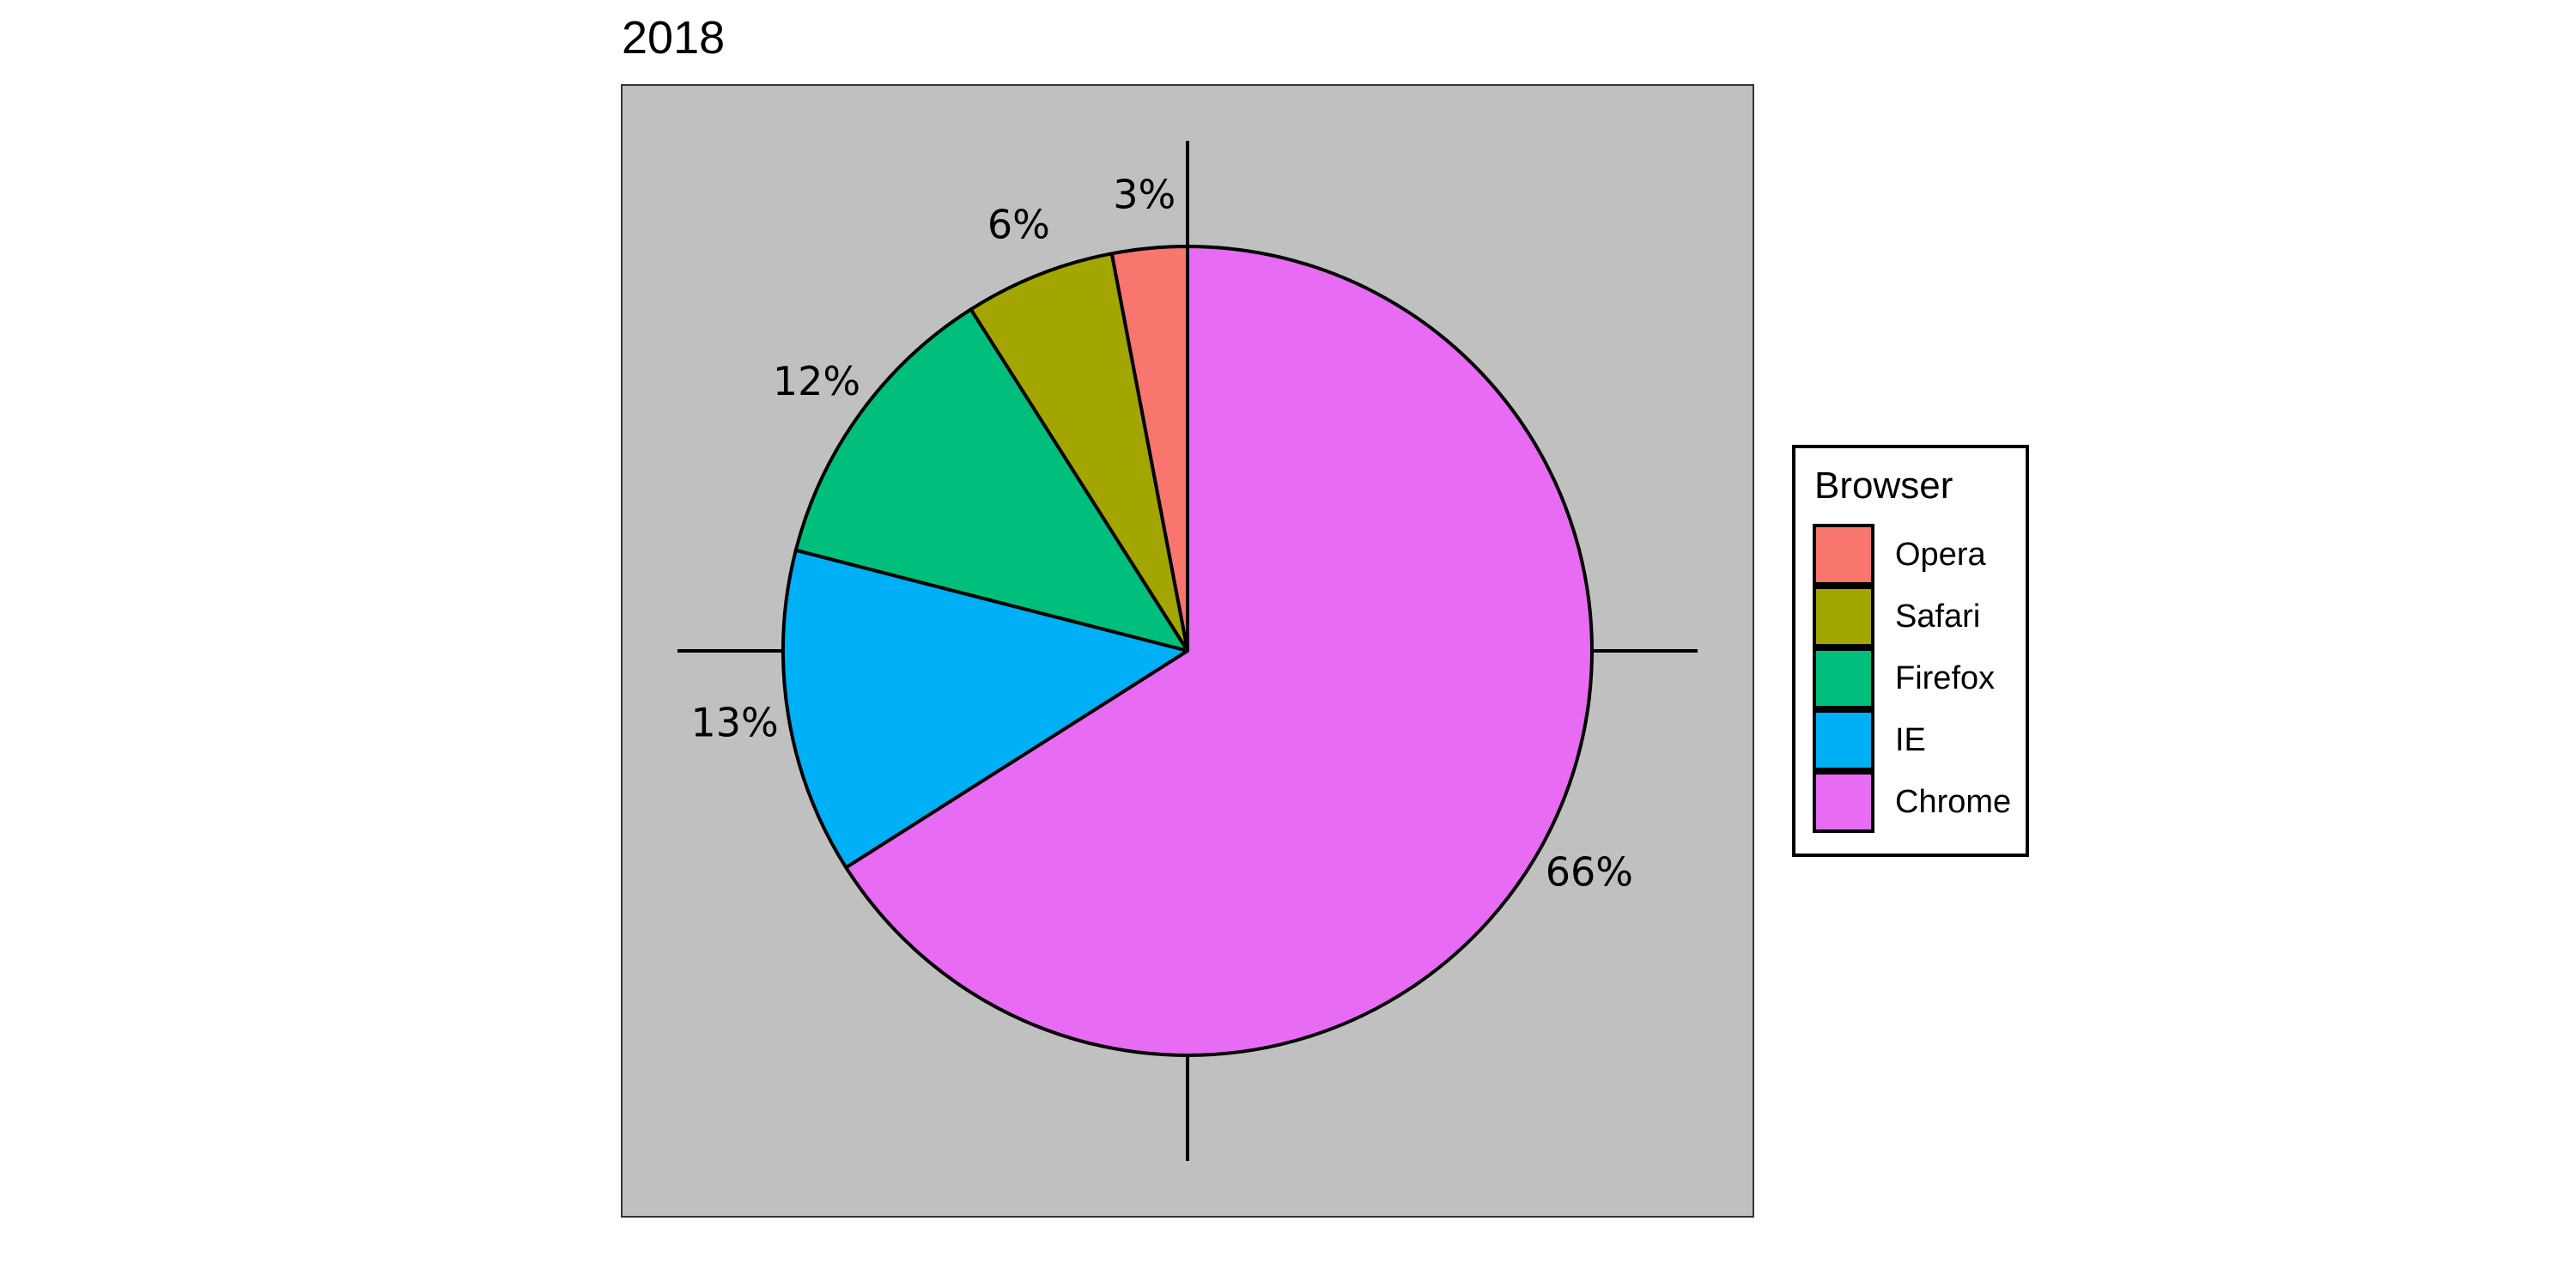  What do you see at coordinates (1938, 616) in the screenshot?
I see `legend-label-safari: Safari` at bounding box center [1938, 616].